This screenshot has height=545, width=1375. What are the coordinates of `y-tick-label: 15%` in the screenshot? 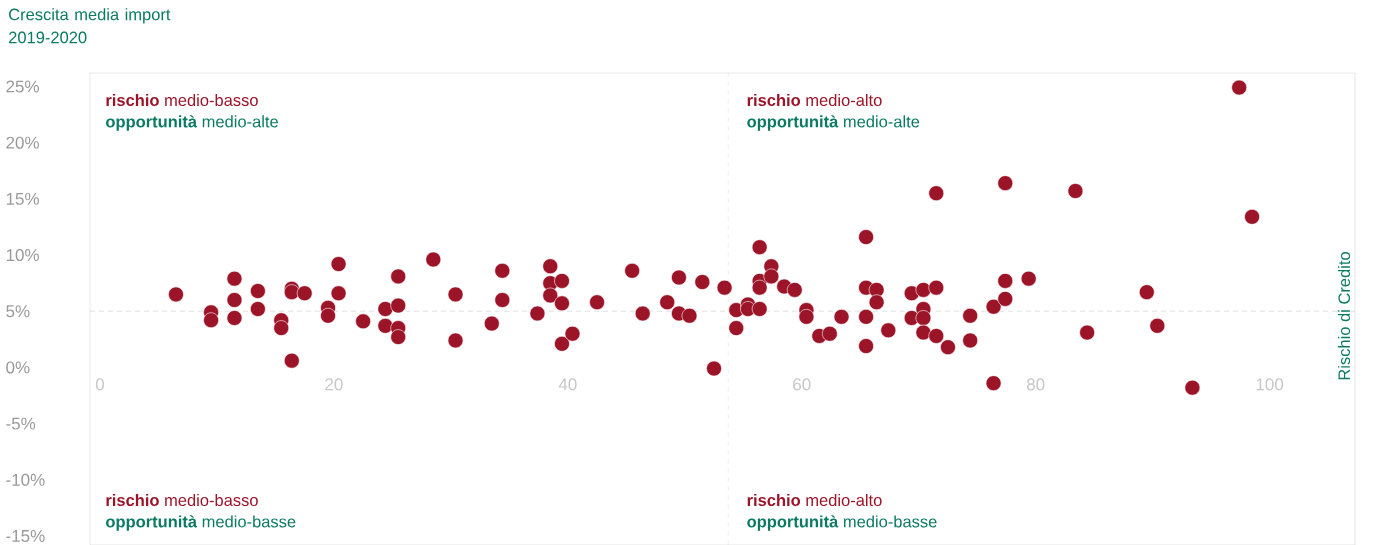 It's located at (22, 198).